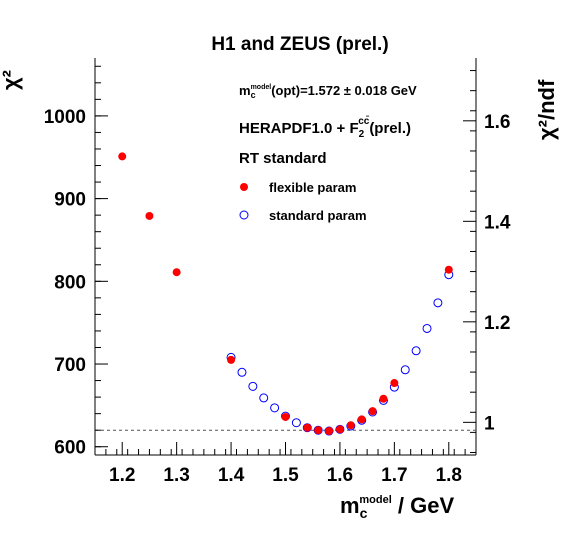  I want to click on y-tick-label: 800, so click(70, 282).